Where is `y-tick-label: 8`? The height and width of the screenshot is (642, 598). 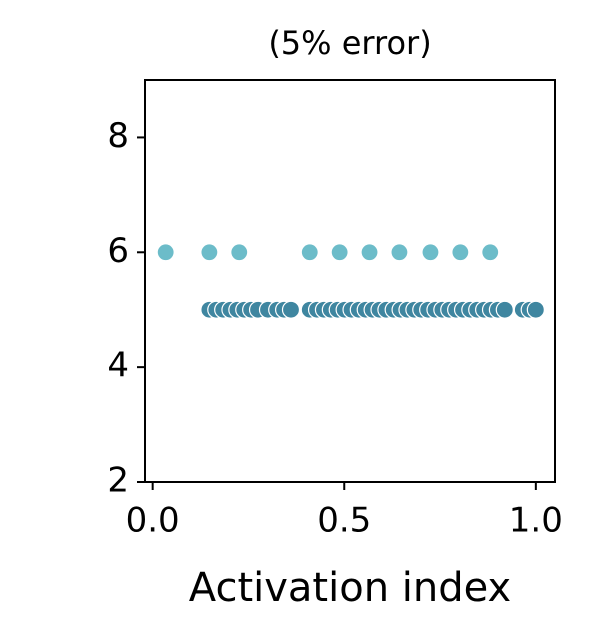
y-tick-label: 8 is located at coordinates (118, 136).